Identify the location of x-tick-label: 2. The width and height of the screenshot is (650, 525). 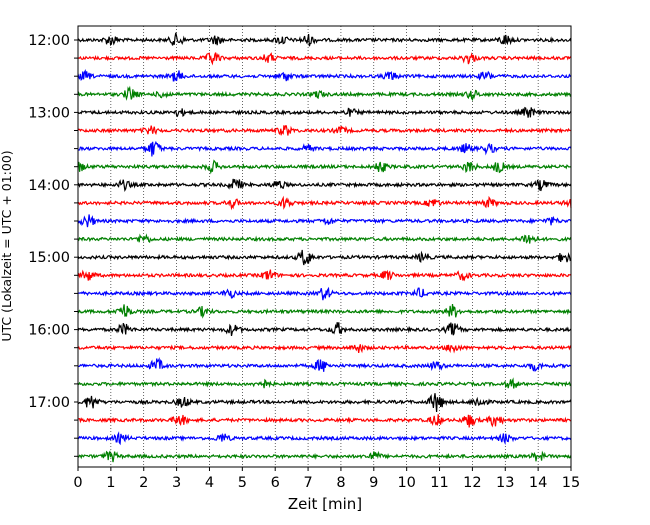
(143, 483).